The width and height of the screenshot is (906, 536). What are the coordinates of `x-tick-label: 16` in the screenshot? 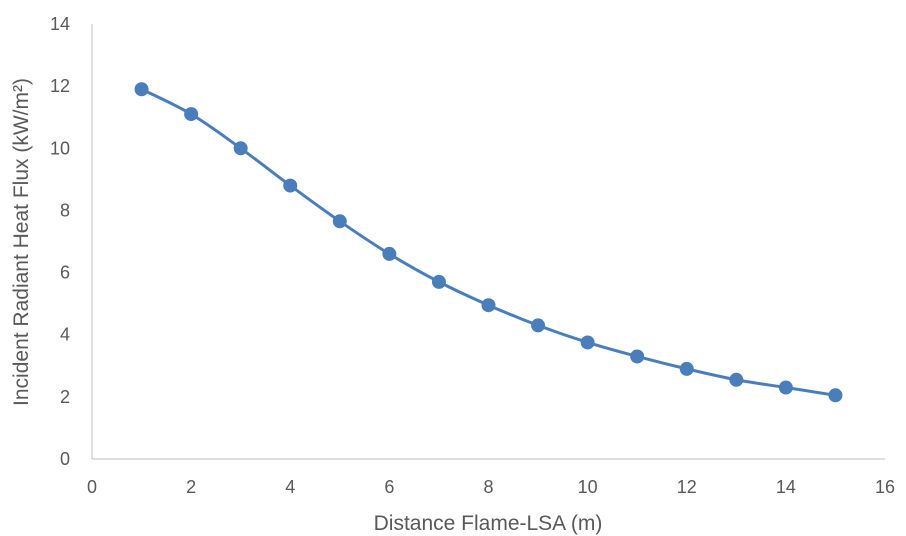 It's located at (885, 487).